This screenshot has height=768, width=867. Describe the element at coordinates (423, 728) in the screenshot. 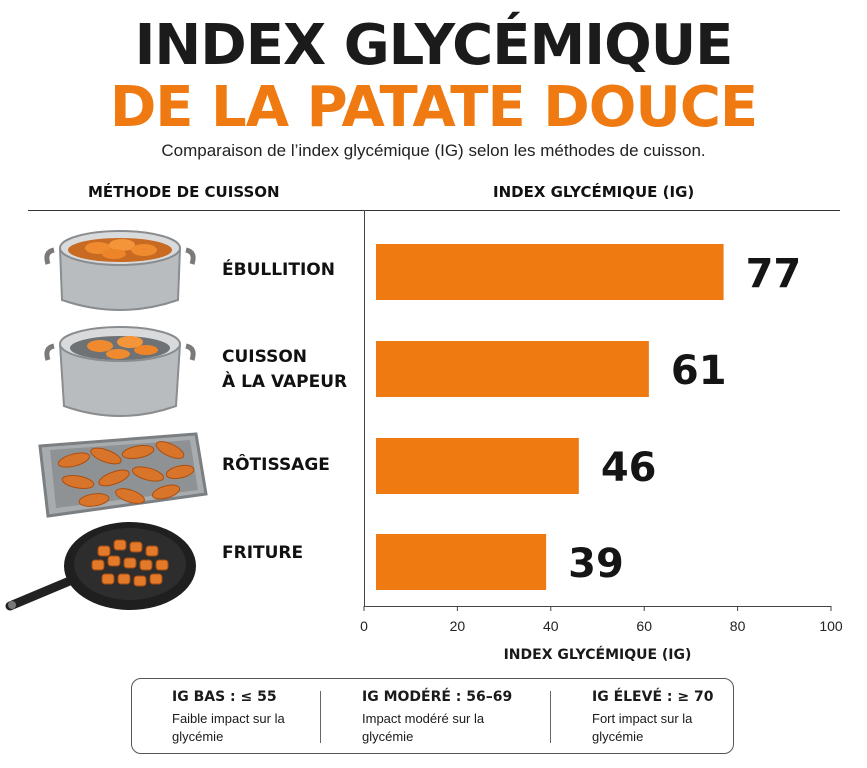

I see `legend-desc-moderate: Impact modéré sur la glycémie` at that location.